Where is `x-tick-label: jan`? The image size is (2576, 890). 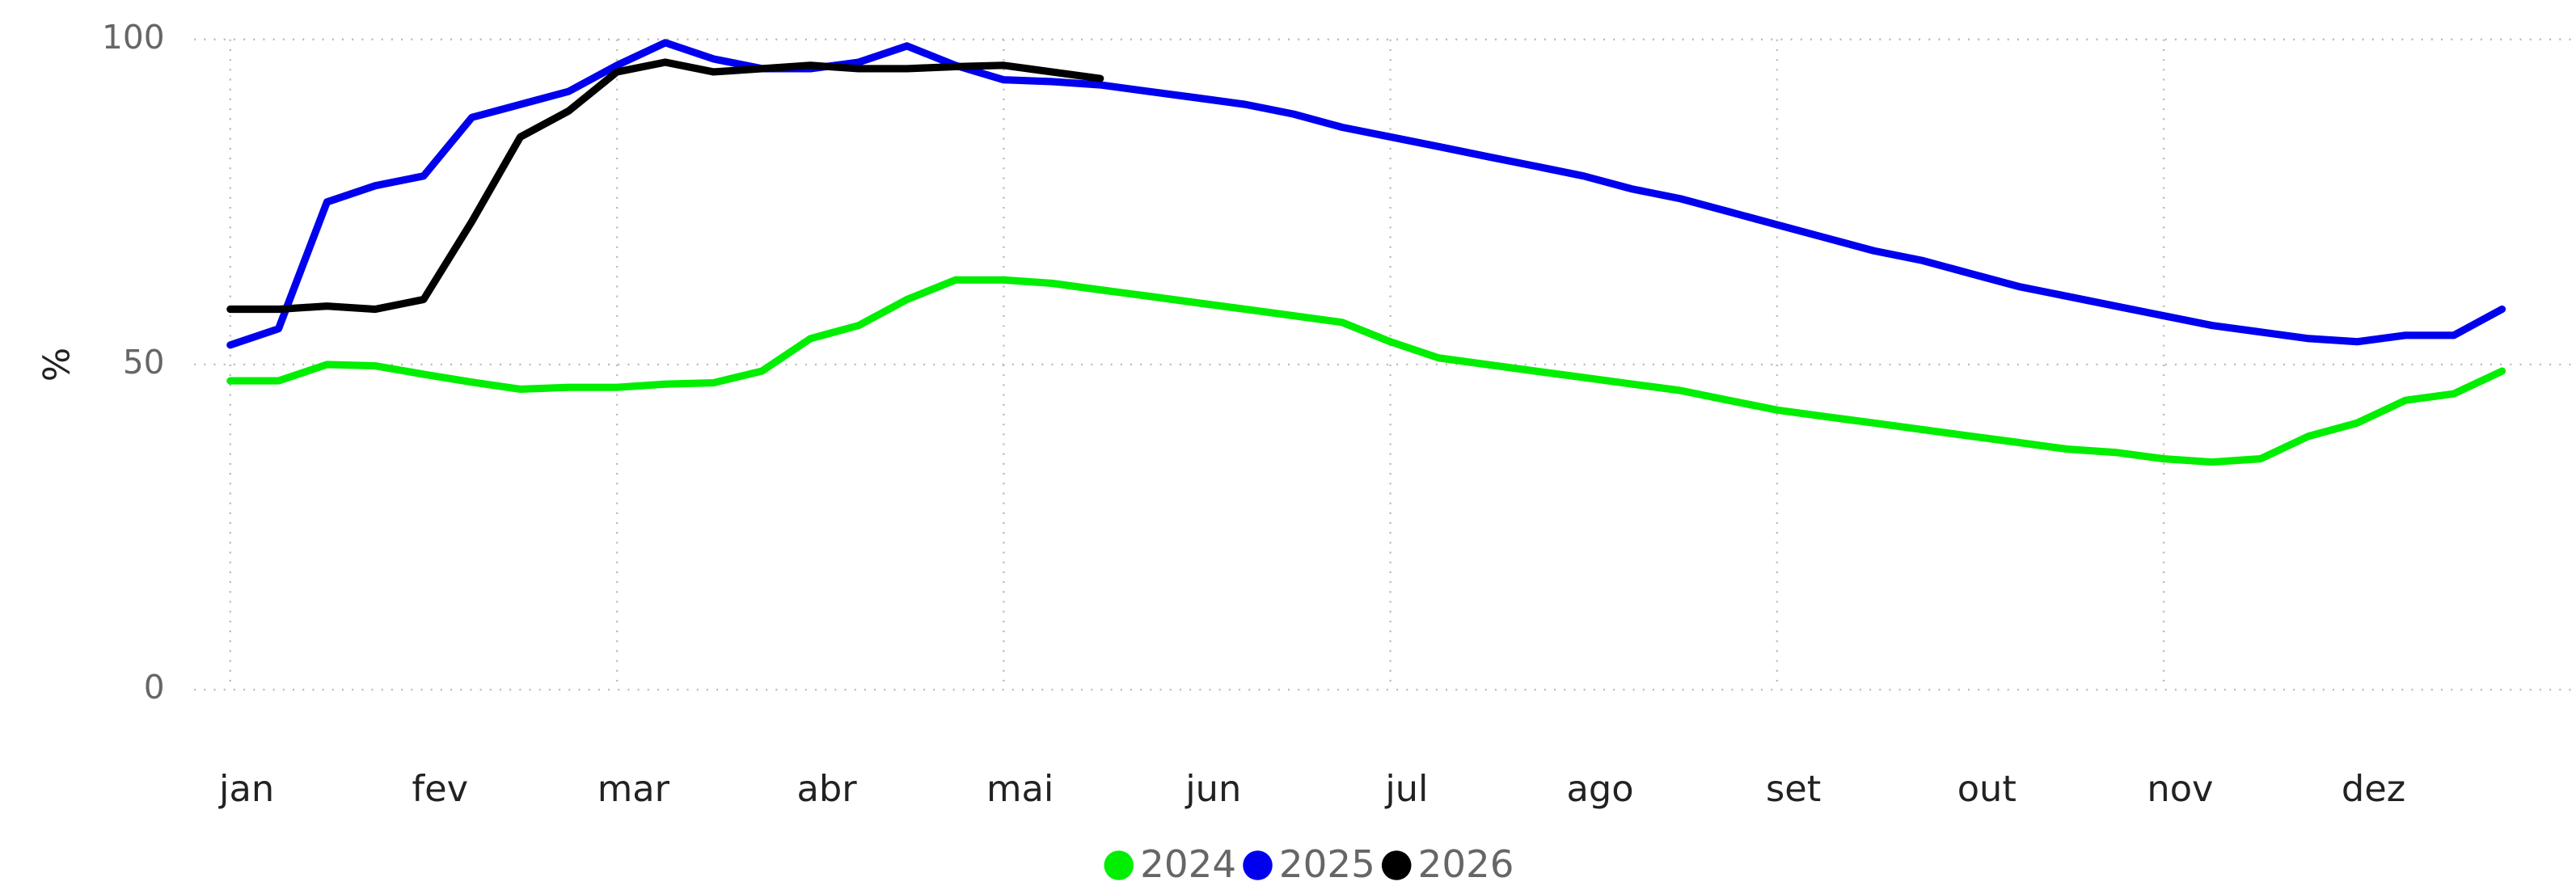 x-tick-label: jan is located at coordinates (246, 789).